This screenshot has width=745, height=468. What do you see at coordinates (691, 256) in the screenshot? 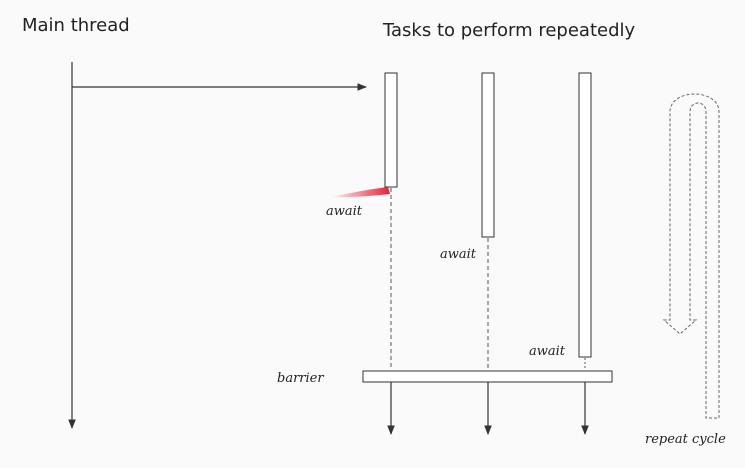
I see `repeat-cycle-arrow` at bounding box center [691, 256].